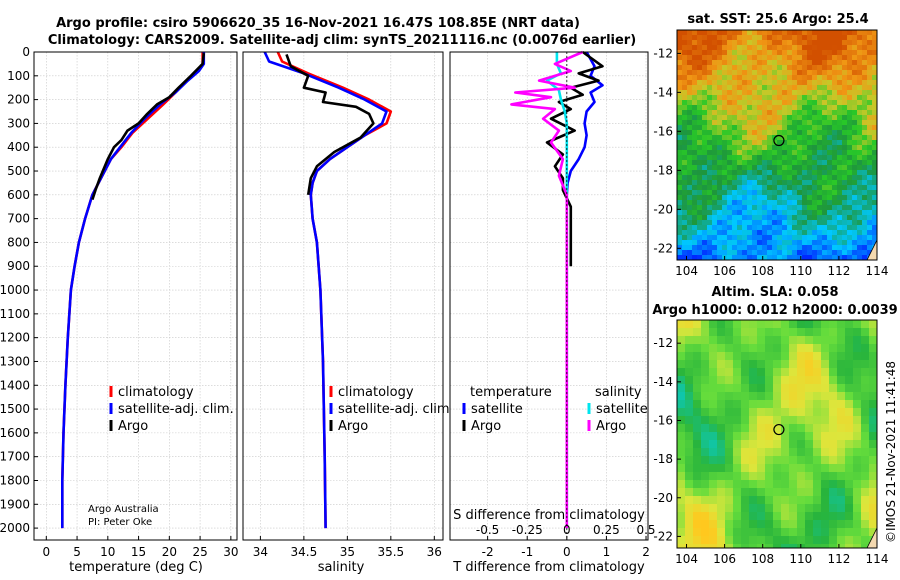 This screenshot has width=900, height=580. Describe the element at coordinates (497, 409) in the screenshot. I see `legend-t-satellite-label: satellite` at that location.